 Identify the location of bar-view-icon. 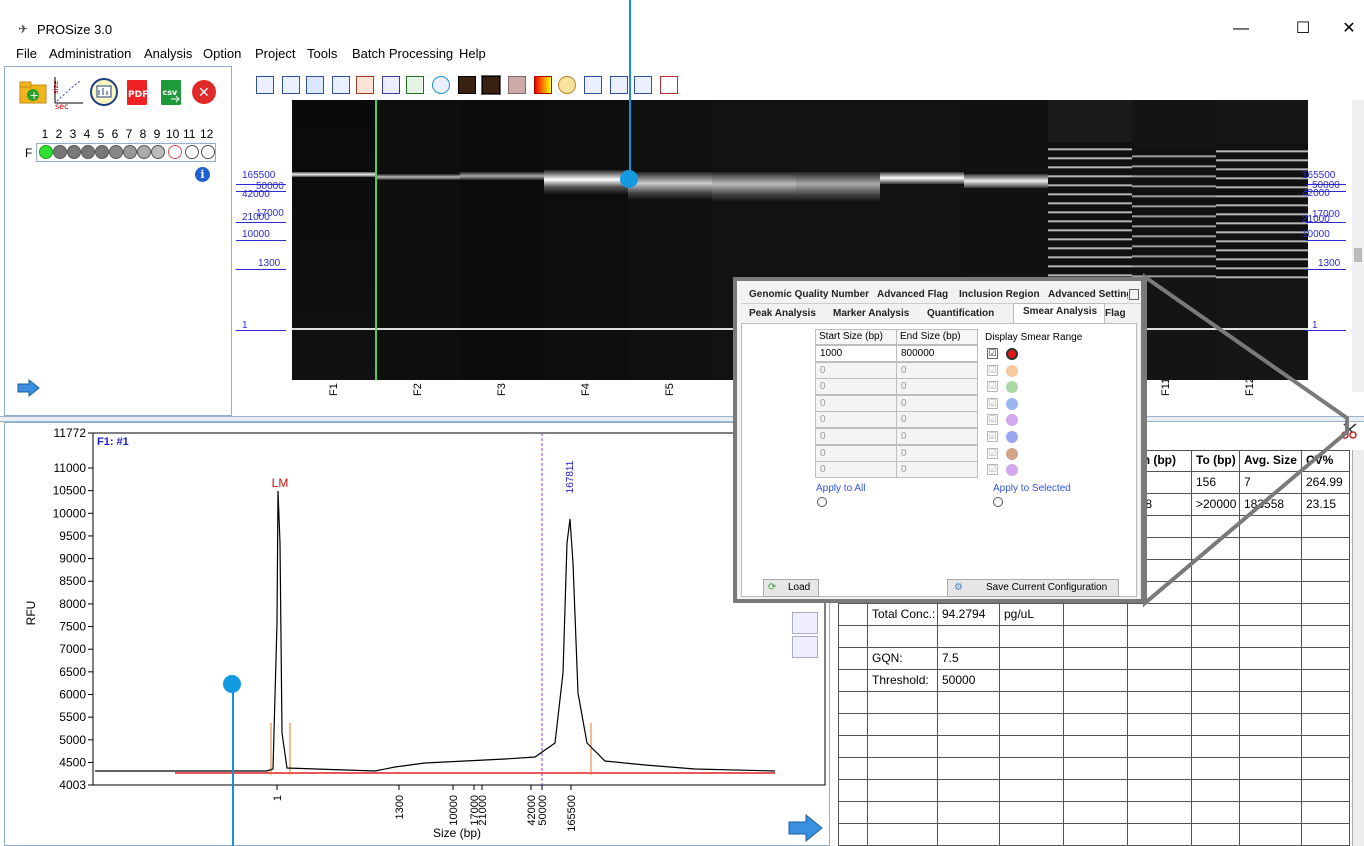
(619, 85).